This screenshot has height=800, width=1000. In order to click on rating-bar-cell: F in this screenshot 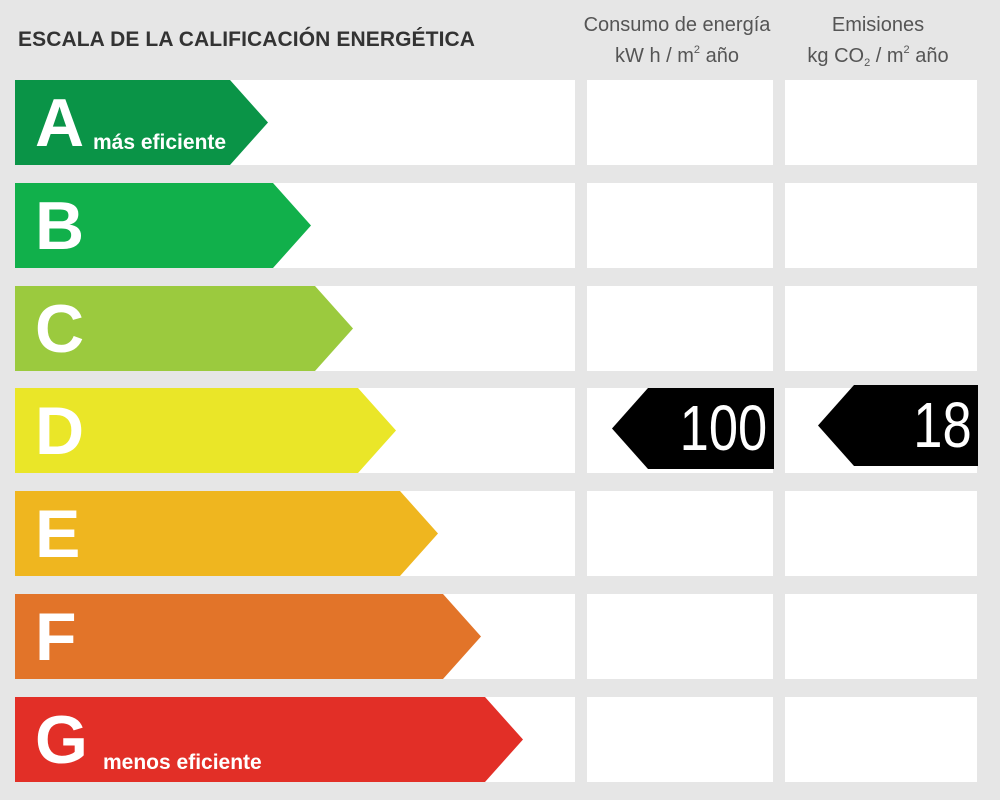, I will do `click(295, 636)`.